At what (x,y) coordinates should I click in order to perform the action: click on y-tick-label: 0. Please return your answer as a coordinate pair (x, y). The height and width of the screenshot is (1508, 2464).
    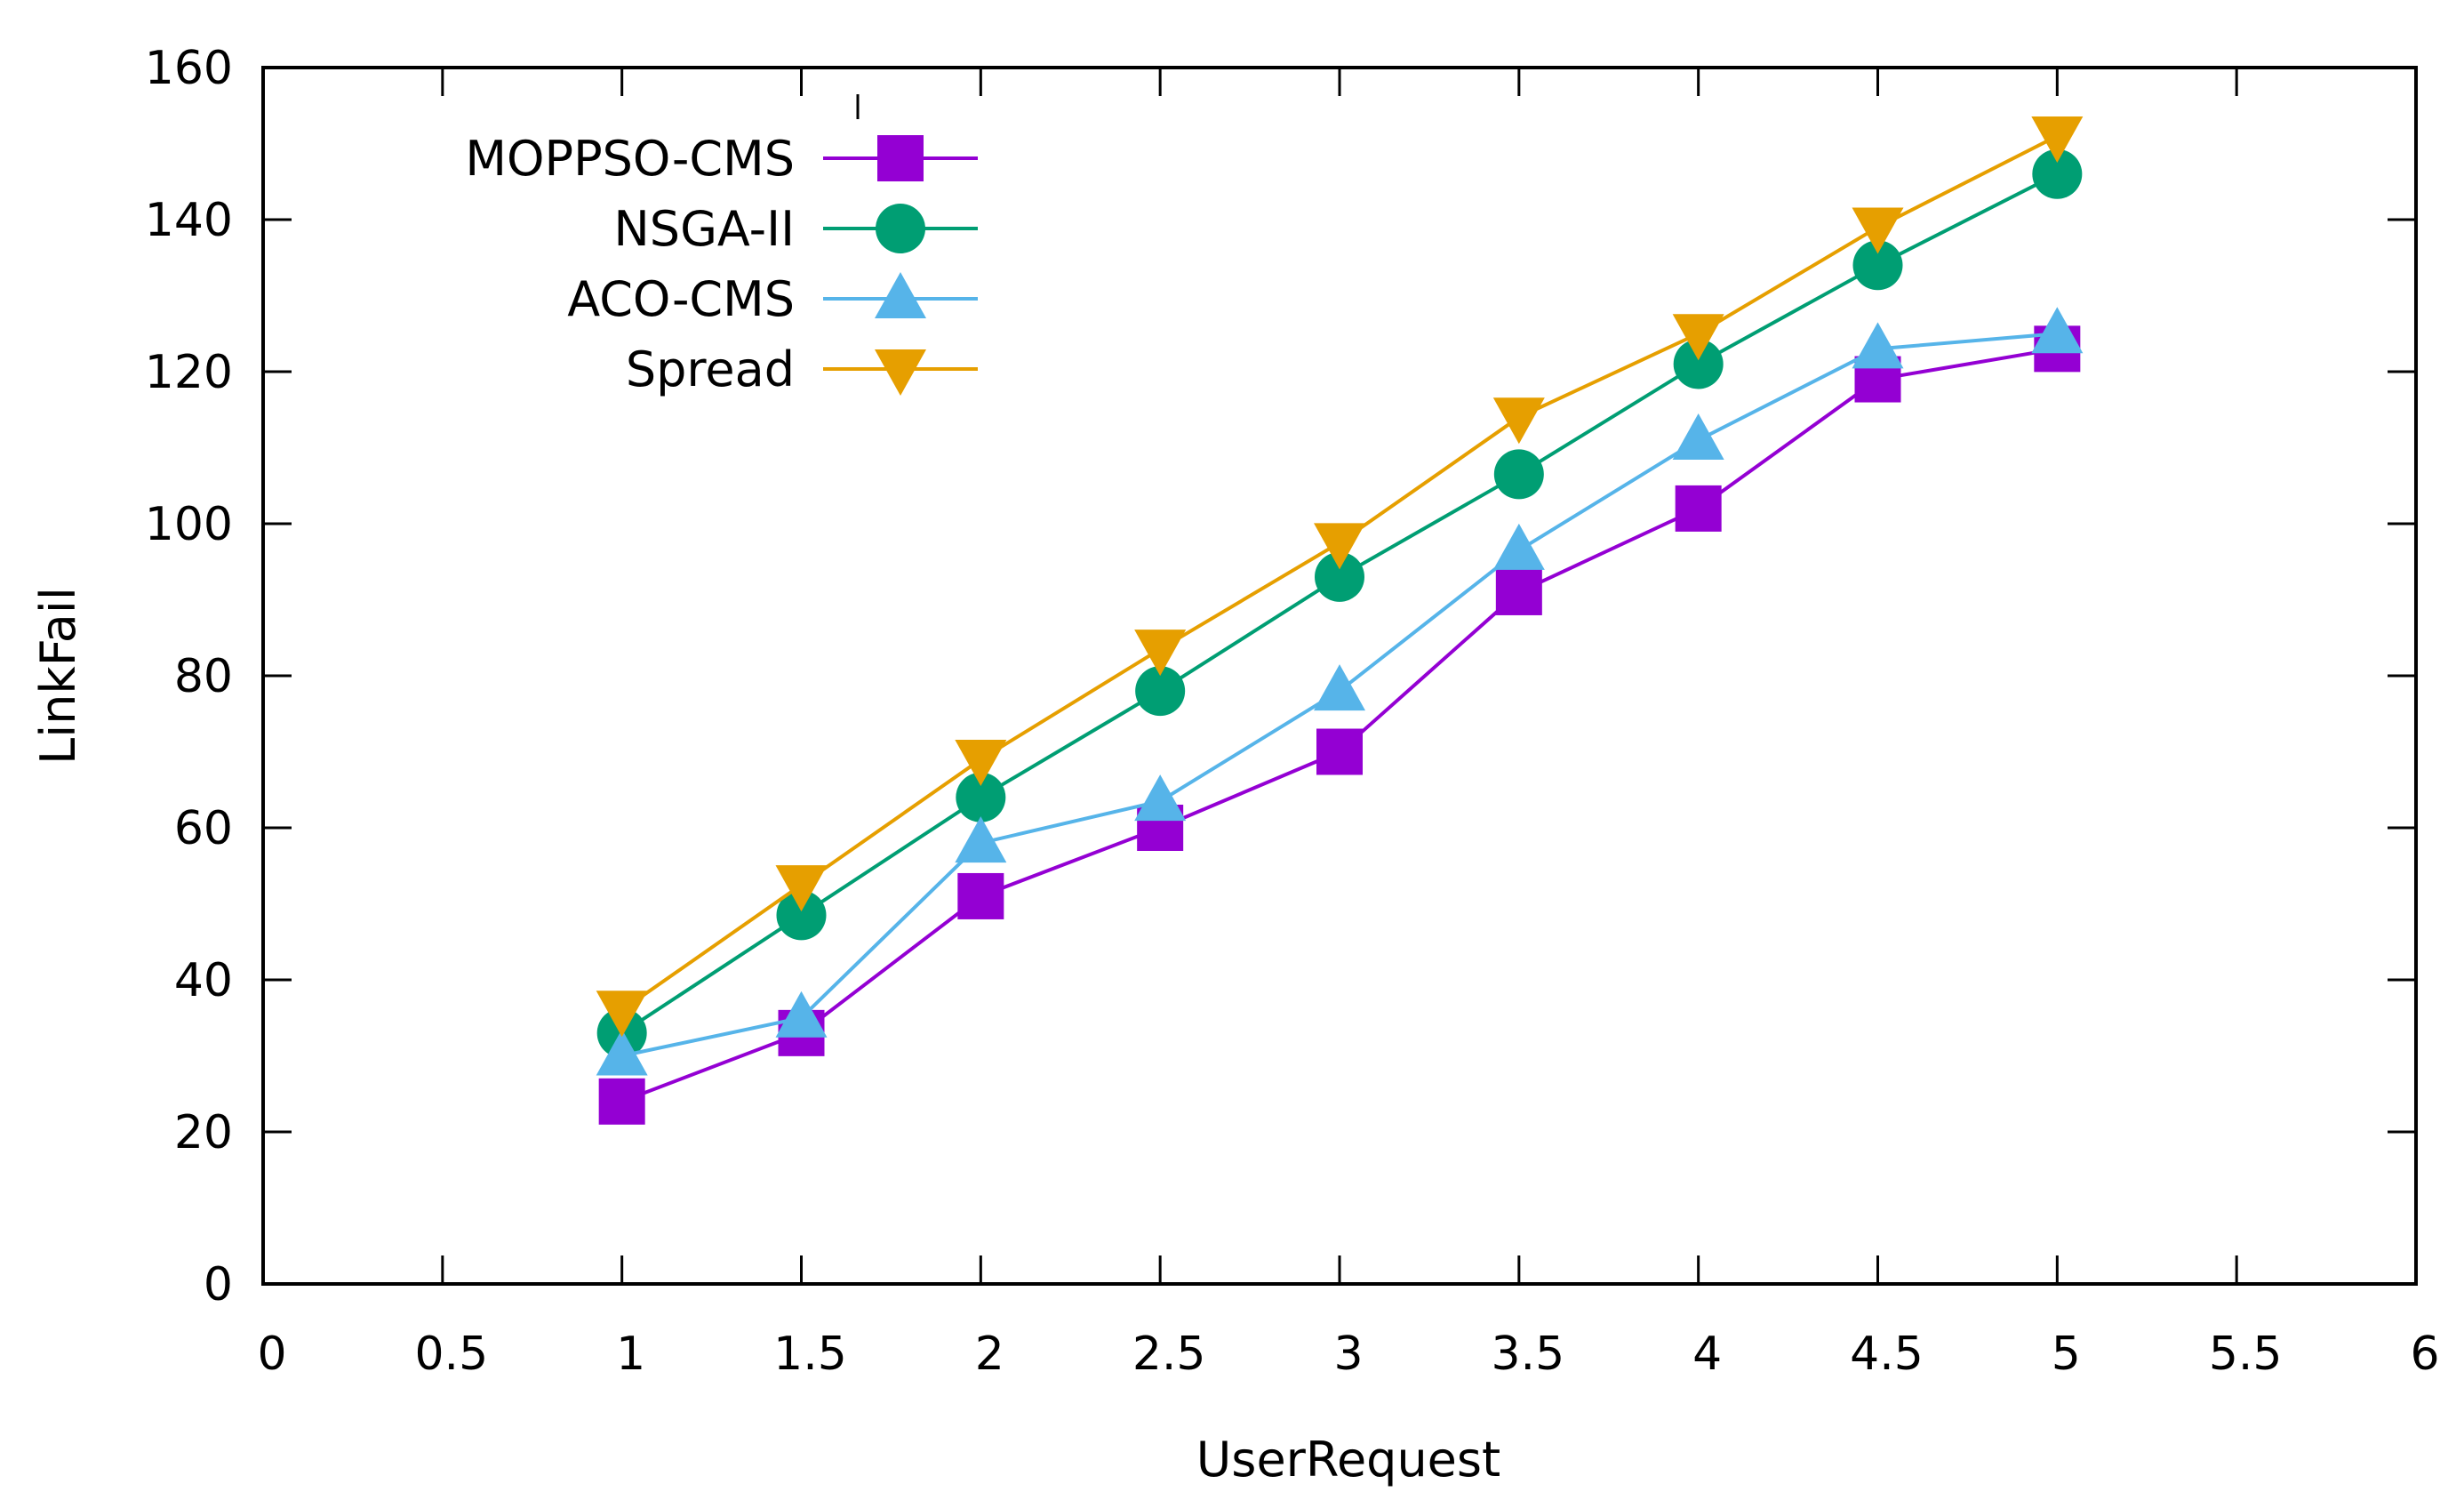
    Looking at the image, I should click on (218, 1284).